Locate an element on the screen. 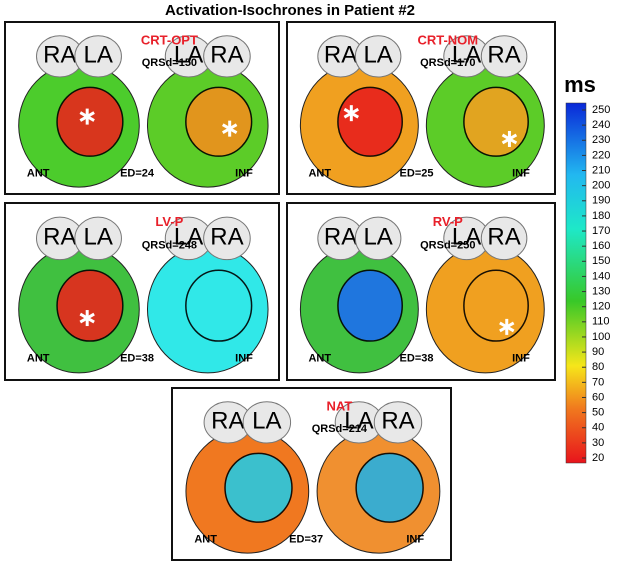 The width and height of the screenshot is (624, 567). colorbar-tick-label: 80 is located at coordinates (598, 367).